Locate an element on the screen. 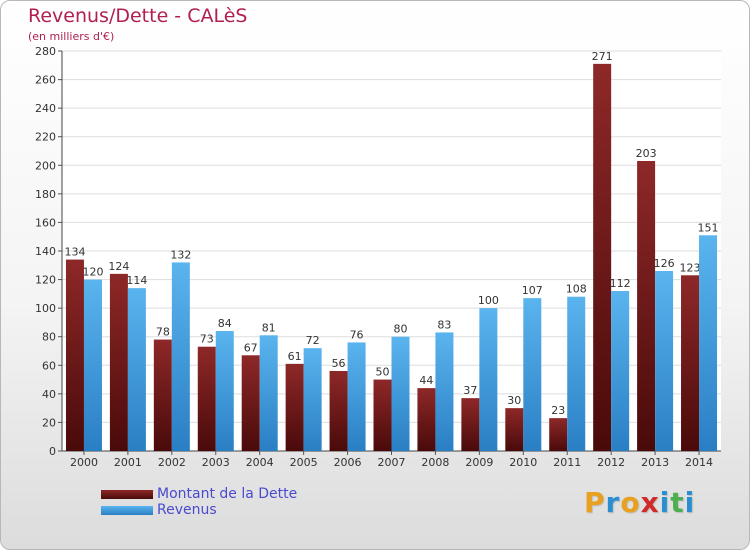 This screenshot has width=750, height=550. revenue-value-label: 84 is located at coordinates (225, 323).